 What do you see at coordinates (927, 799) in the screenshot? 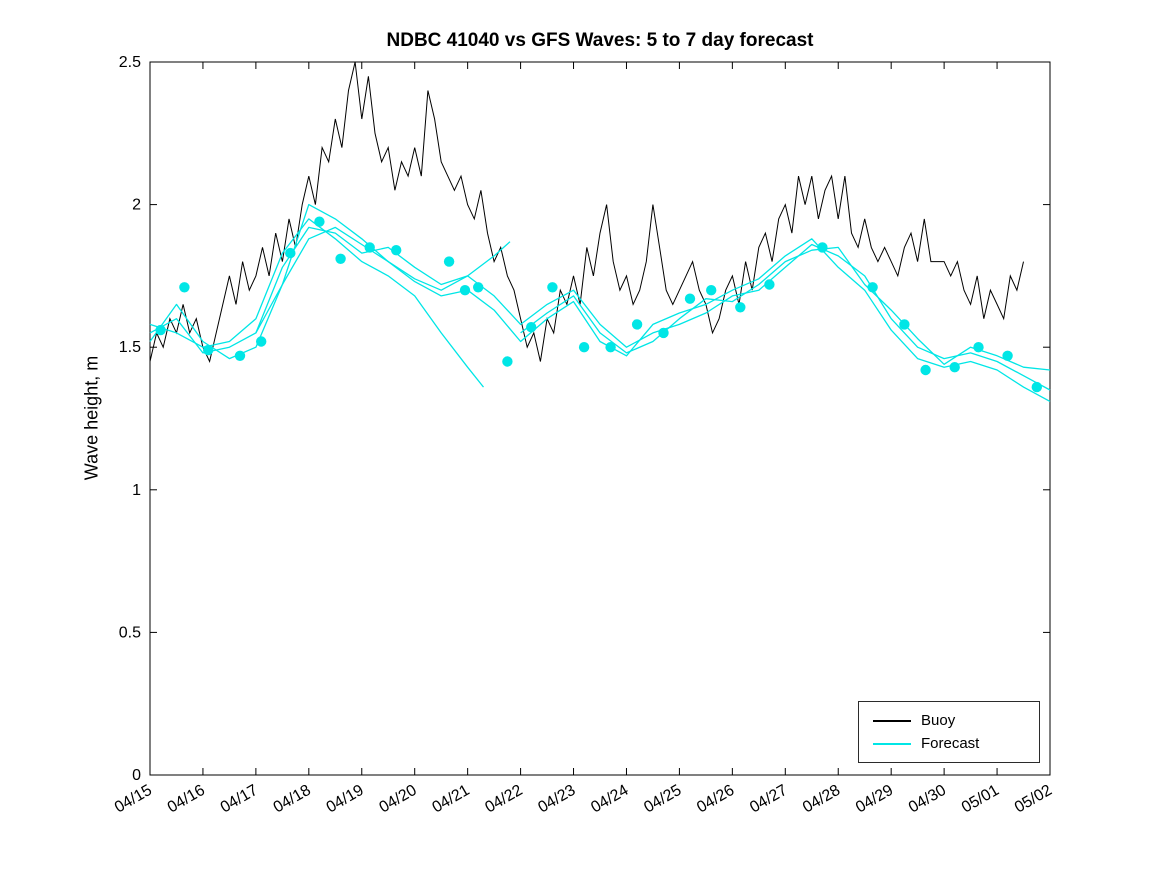
I see `x-tick-label: 04/30` at bounding box center [927, 799].